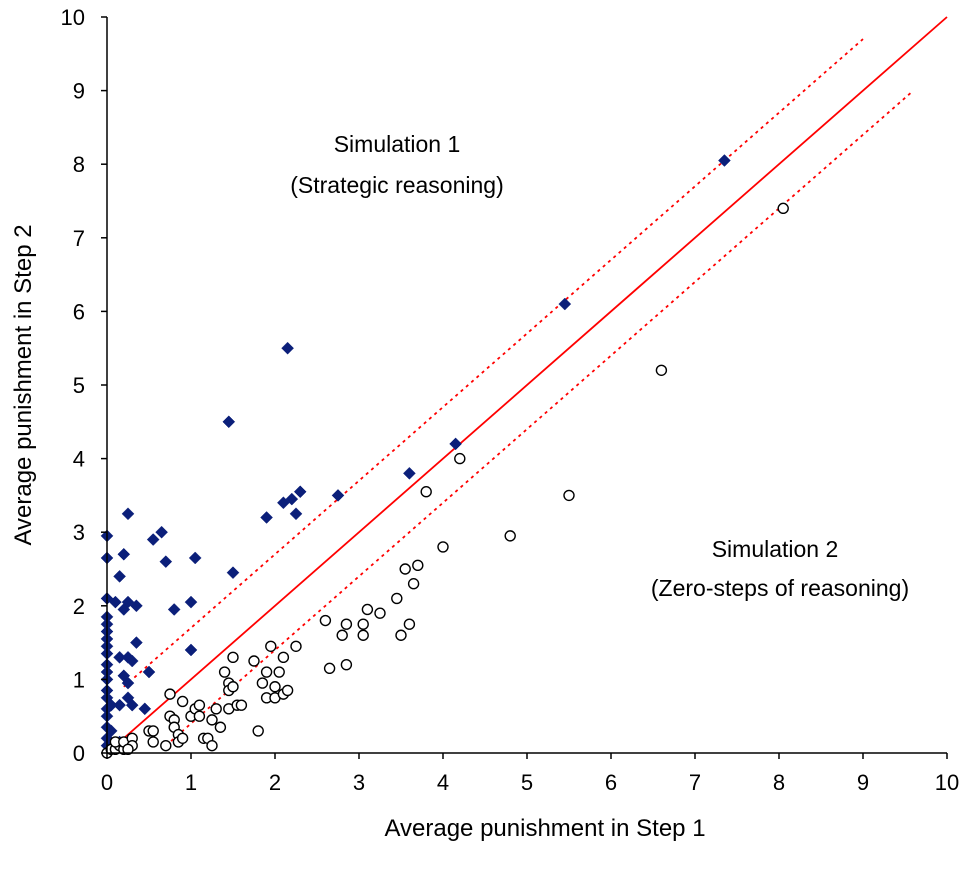  What do you see at coordinates (397, 144) in the screenshot?
I see `annotation-sim1-title: Simulation 1` at bounding box center [397, 144].